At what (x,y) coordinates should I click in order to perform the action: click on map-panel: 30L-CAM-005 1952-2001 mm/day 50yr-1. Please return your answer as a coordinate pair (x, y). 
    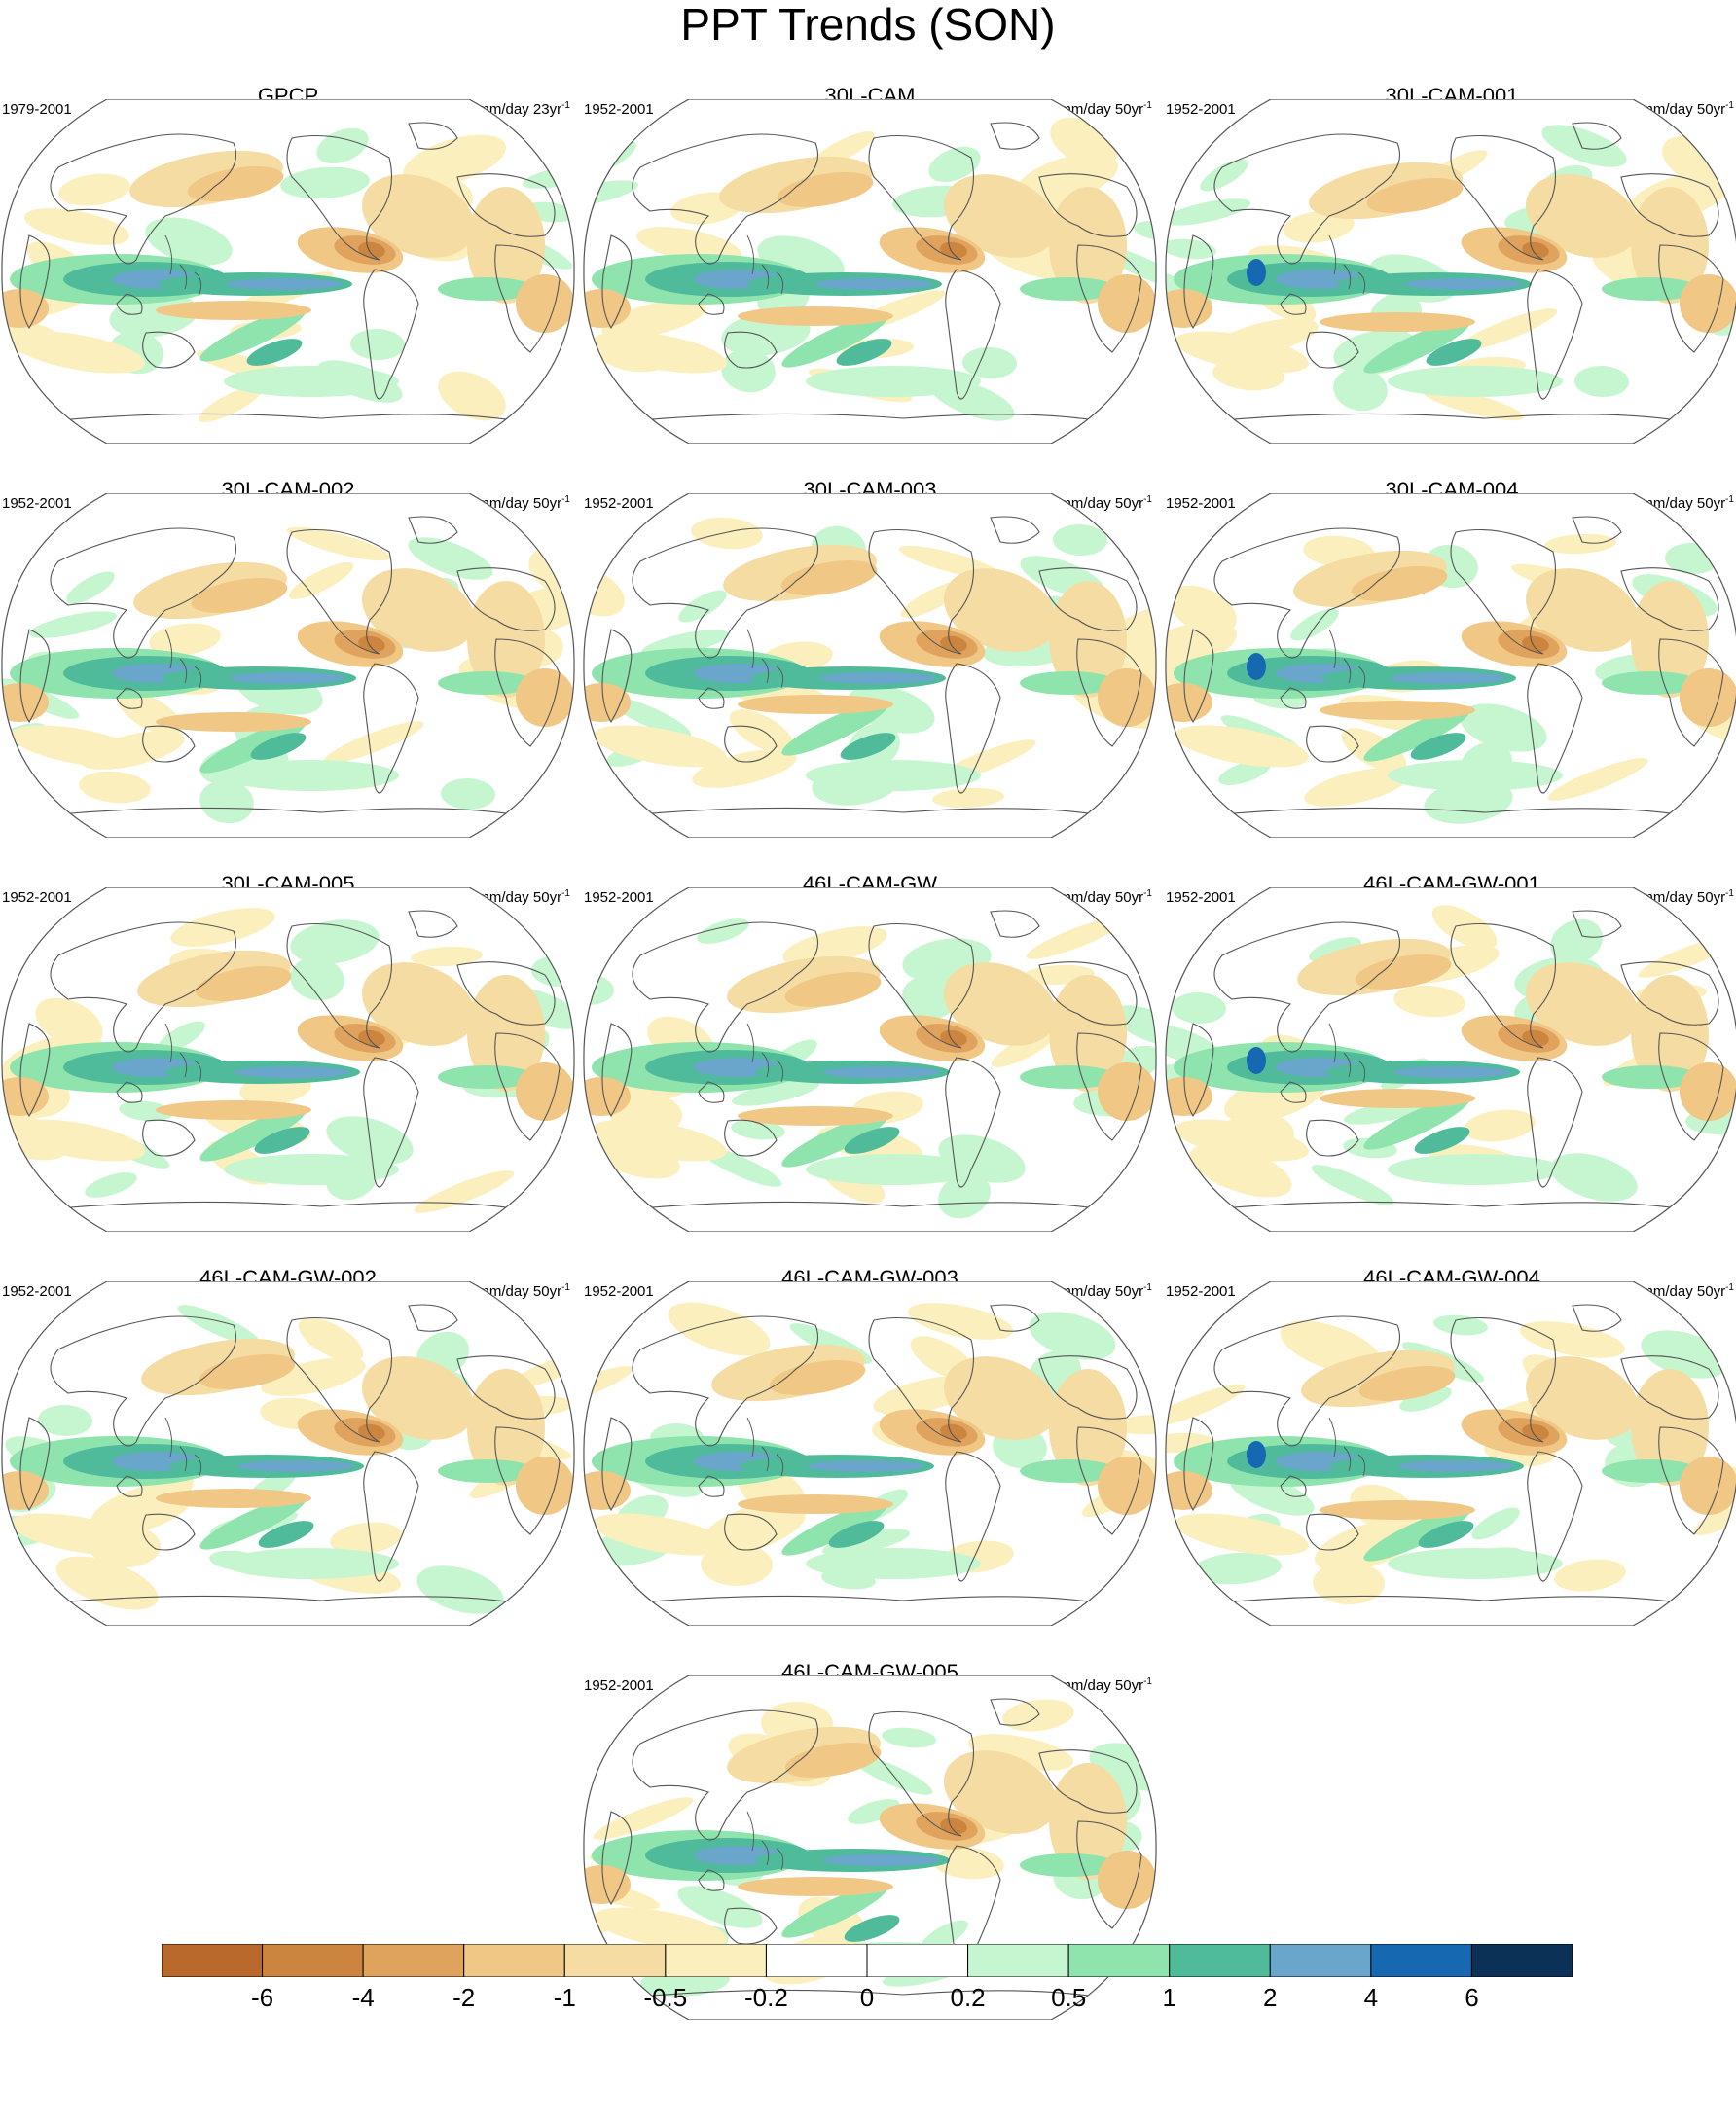
    Looking at the image, I should click on (288, 1052).